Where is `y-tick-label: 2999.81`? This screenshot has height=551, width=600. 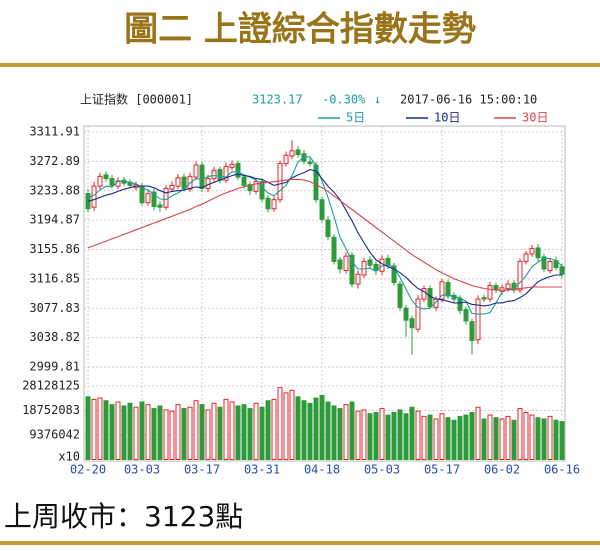
y-tick-label: 2999.81 is located at coordinates (54, 367).